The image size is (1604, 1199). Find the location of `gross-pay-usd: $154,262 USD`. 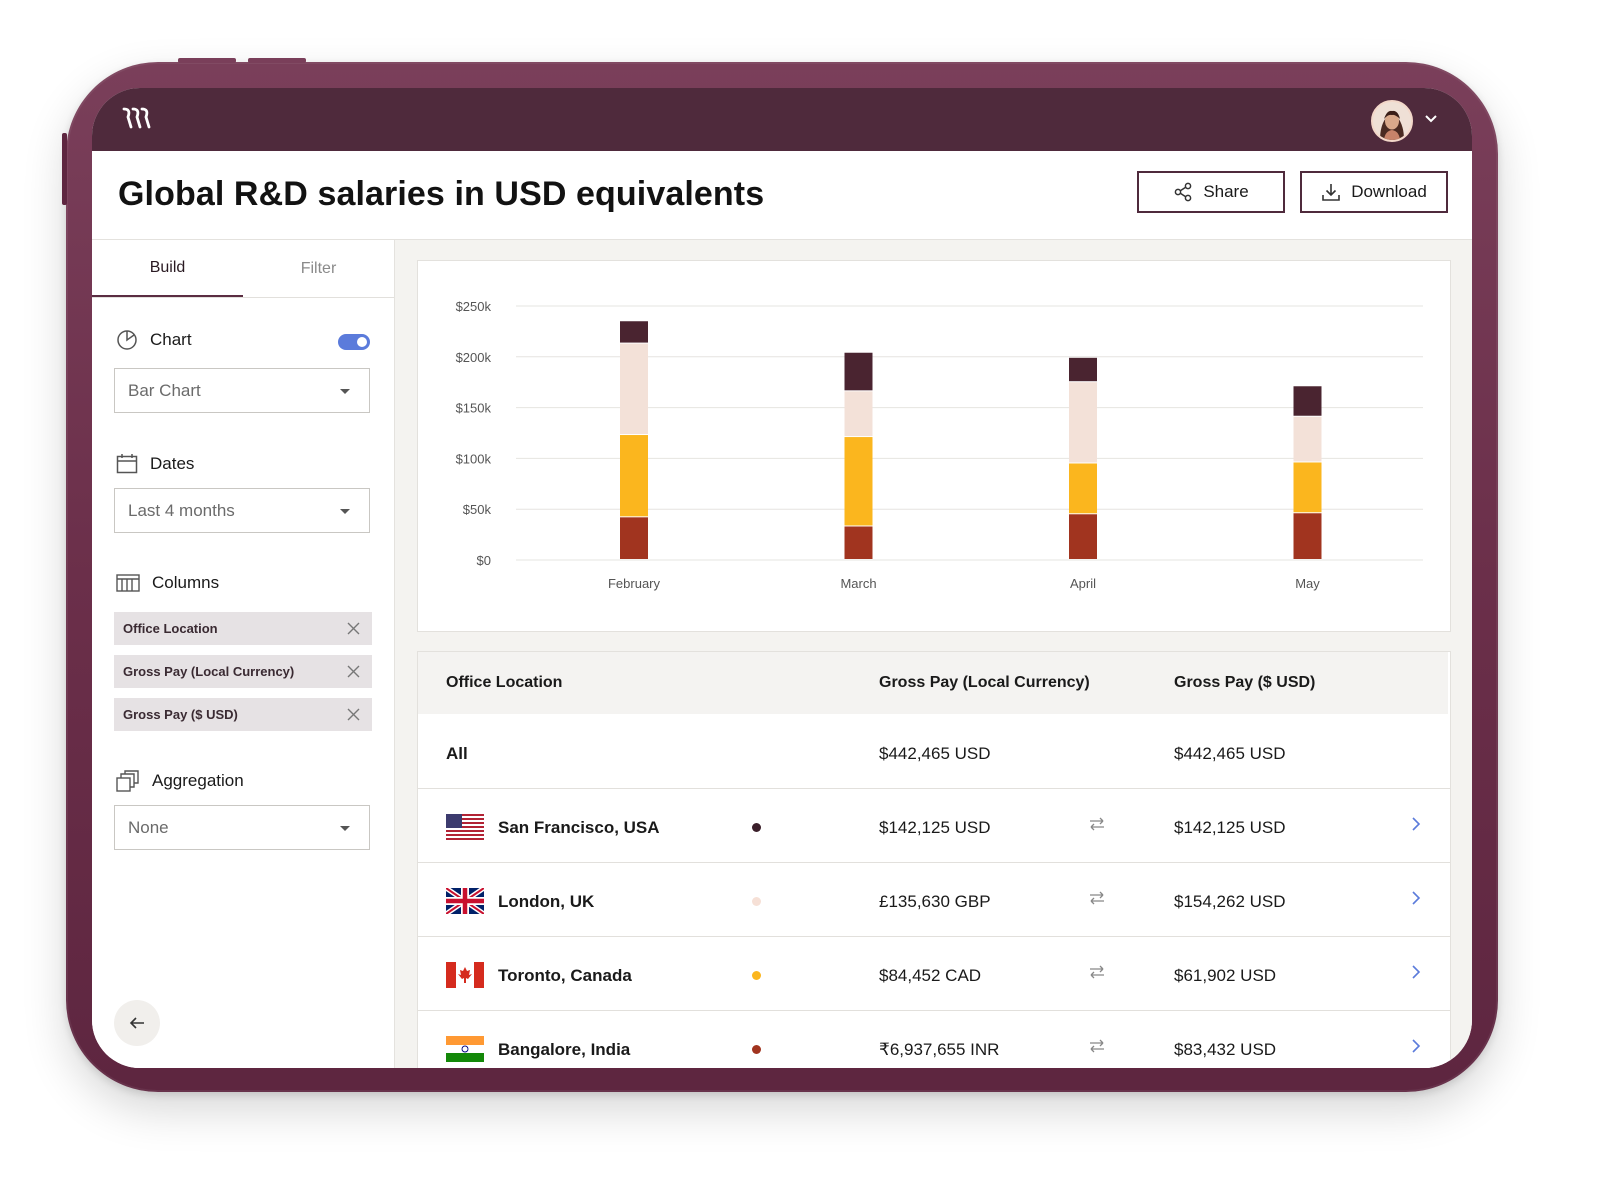

gross-pay-usd: $154,262 USD is located at coordinates (1230, 901).